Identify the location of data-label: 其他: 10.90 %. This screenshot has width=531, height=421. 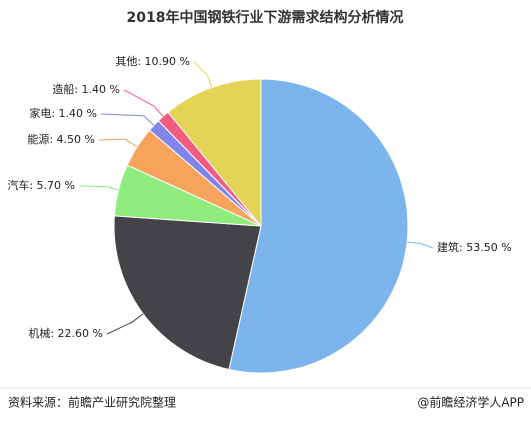
(152, 61).